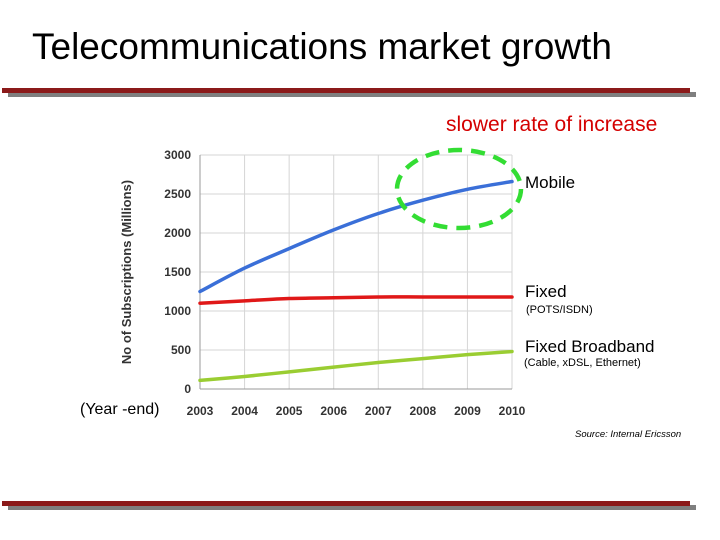 The image size is (720, 540). Describe the element at coordinates (289, 411) in the screenshot. I see `x-tick-label: 2005` at that location.